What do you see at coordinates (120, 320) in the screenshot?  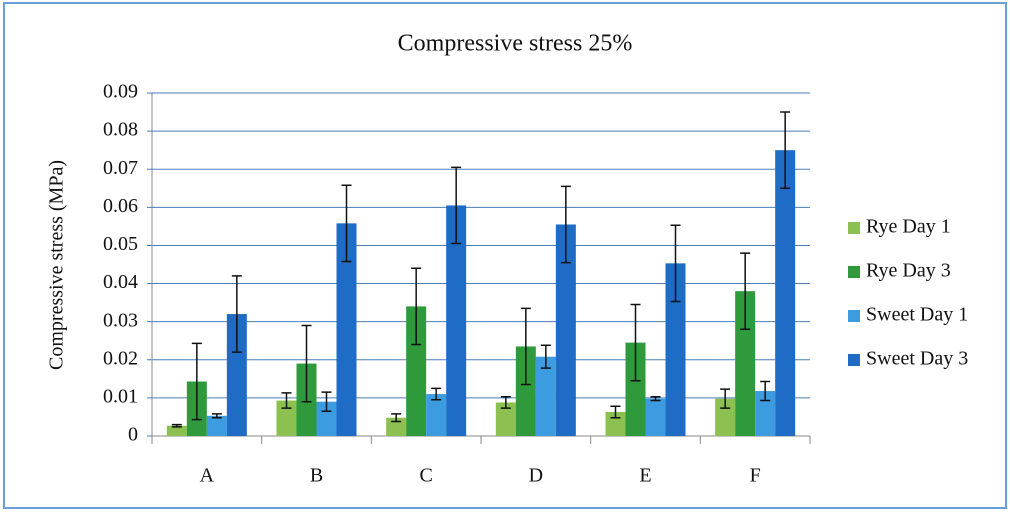 I see `y-tick-label: 0.03` at bounding box center [120, 320].